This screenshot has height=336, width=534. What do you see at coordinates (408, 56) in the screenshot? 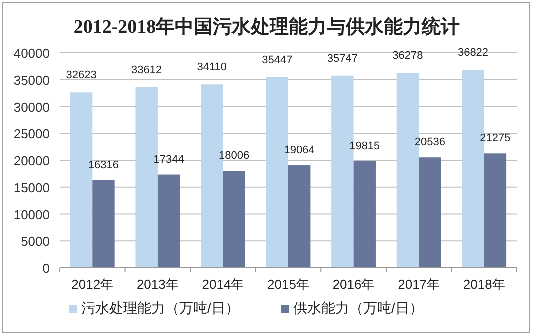
I see `data-label: 36278` at bounding box center [408, 56].